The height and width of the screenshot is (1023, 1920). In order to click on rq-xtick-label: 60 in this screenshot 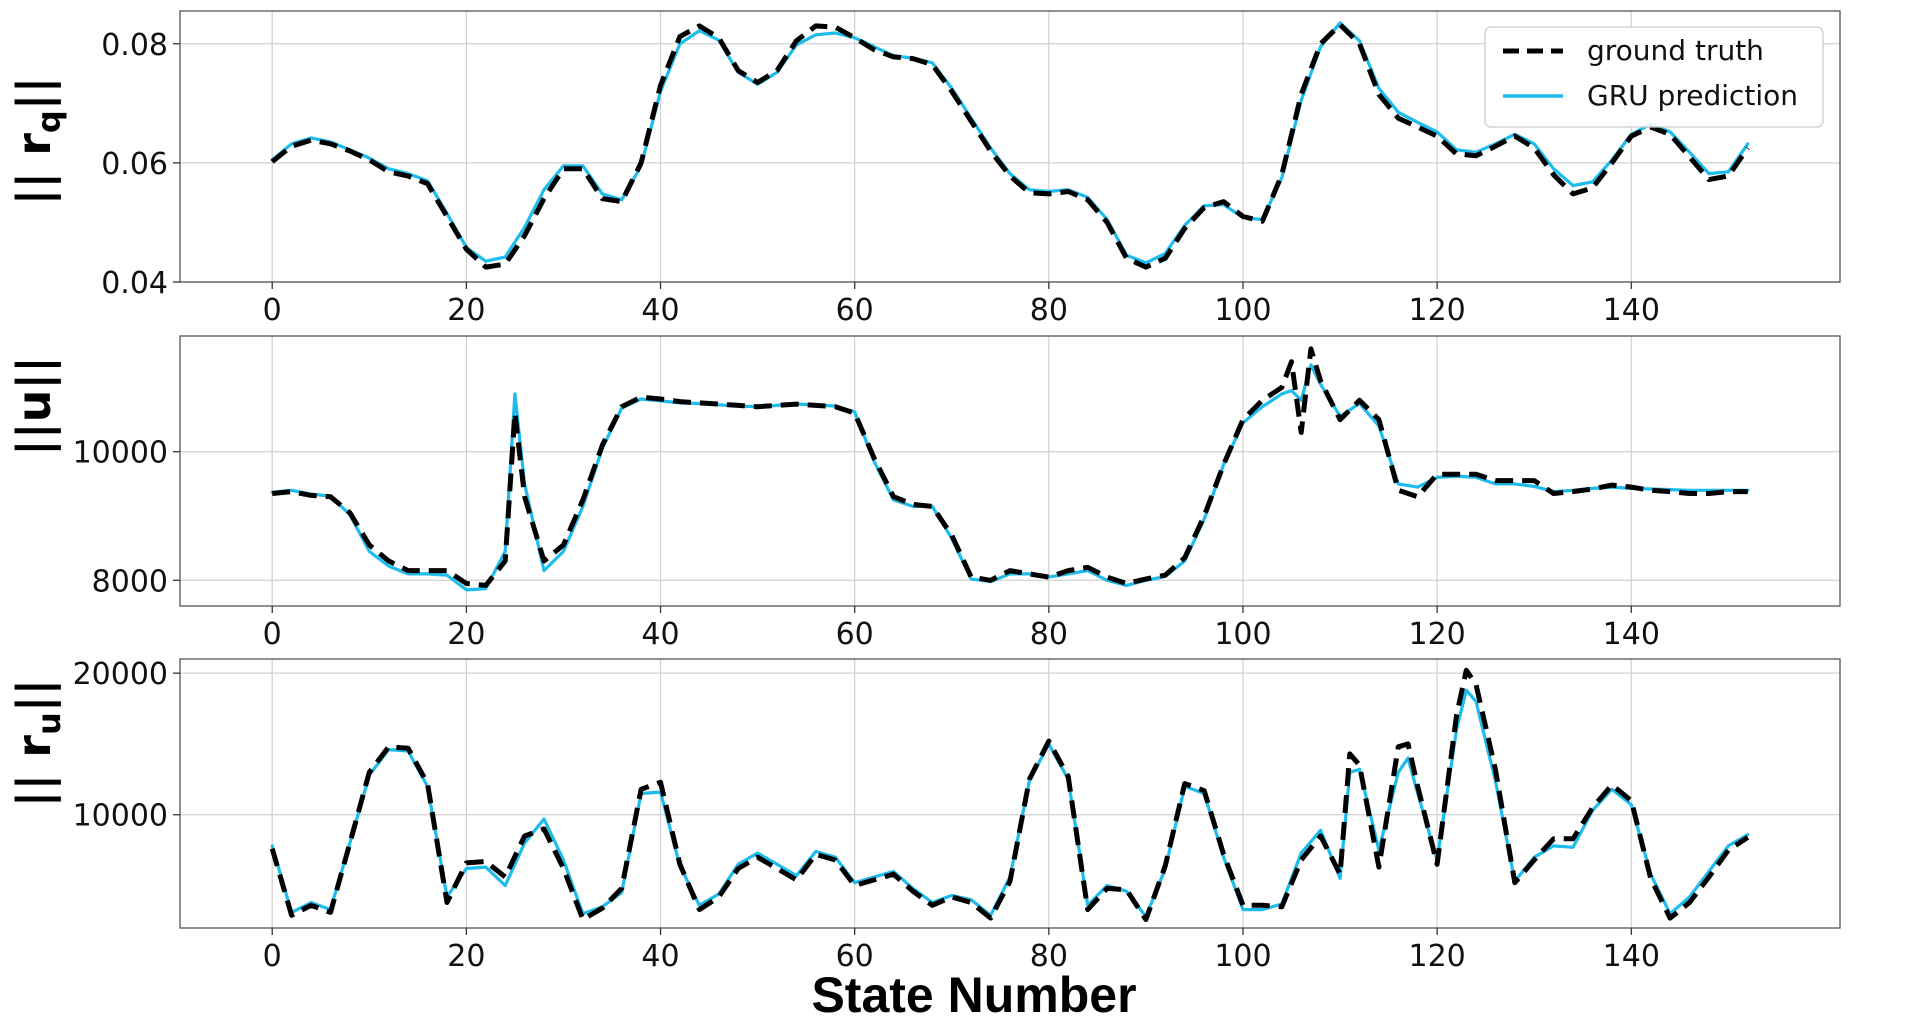, I will do `click(855, 310)`.